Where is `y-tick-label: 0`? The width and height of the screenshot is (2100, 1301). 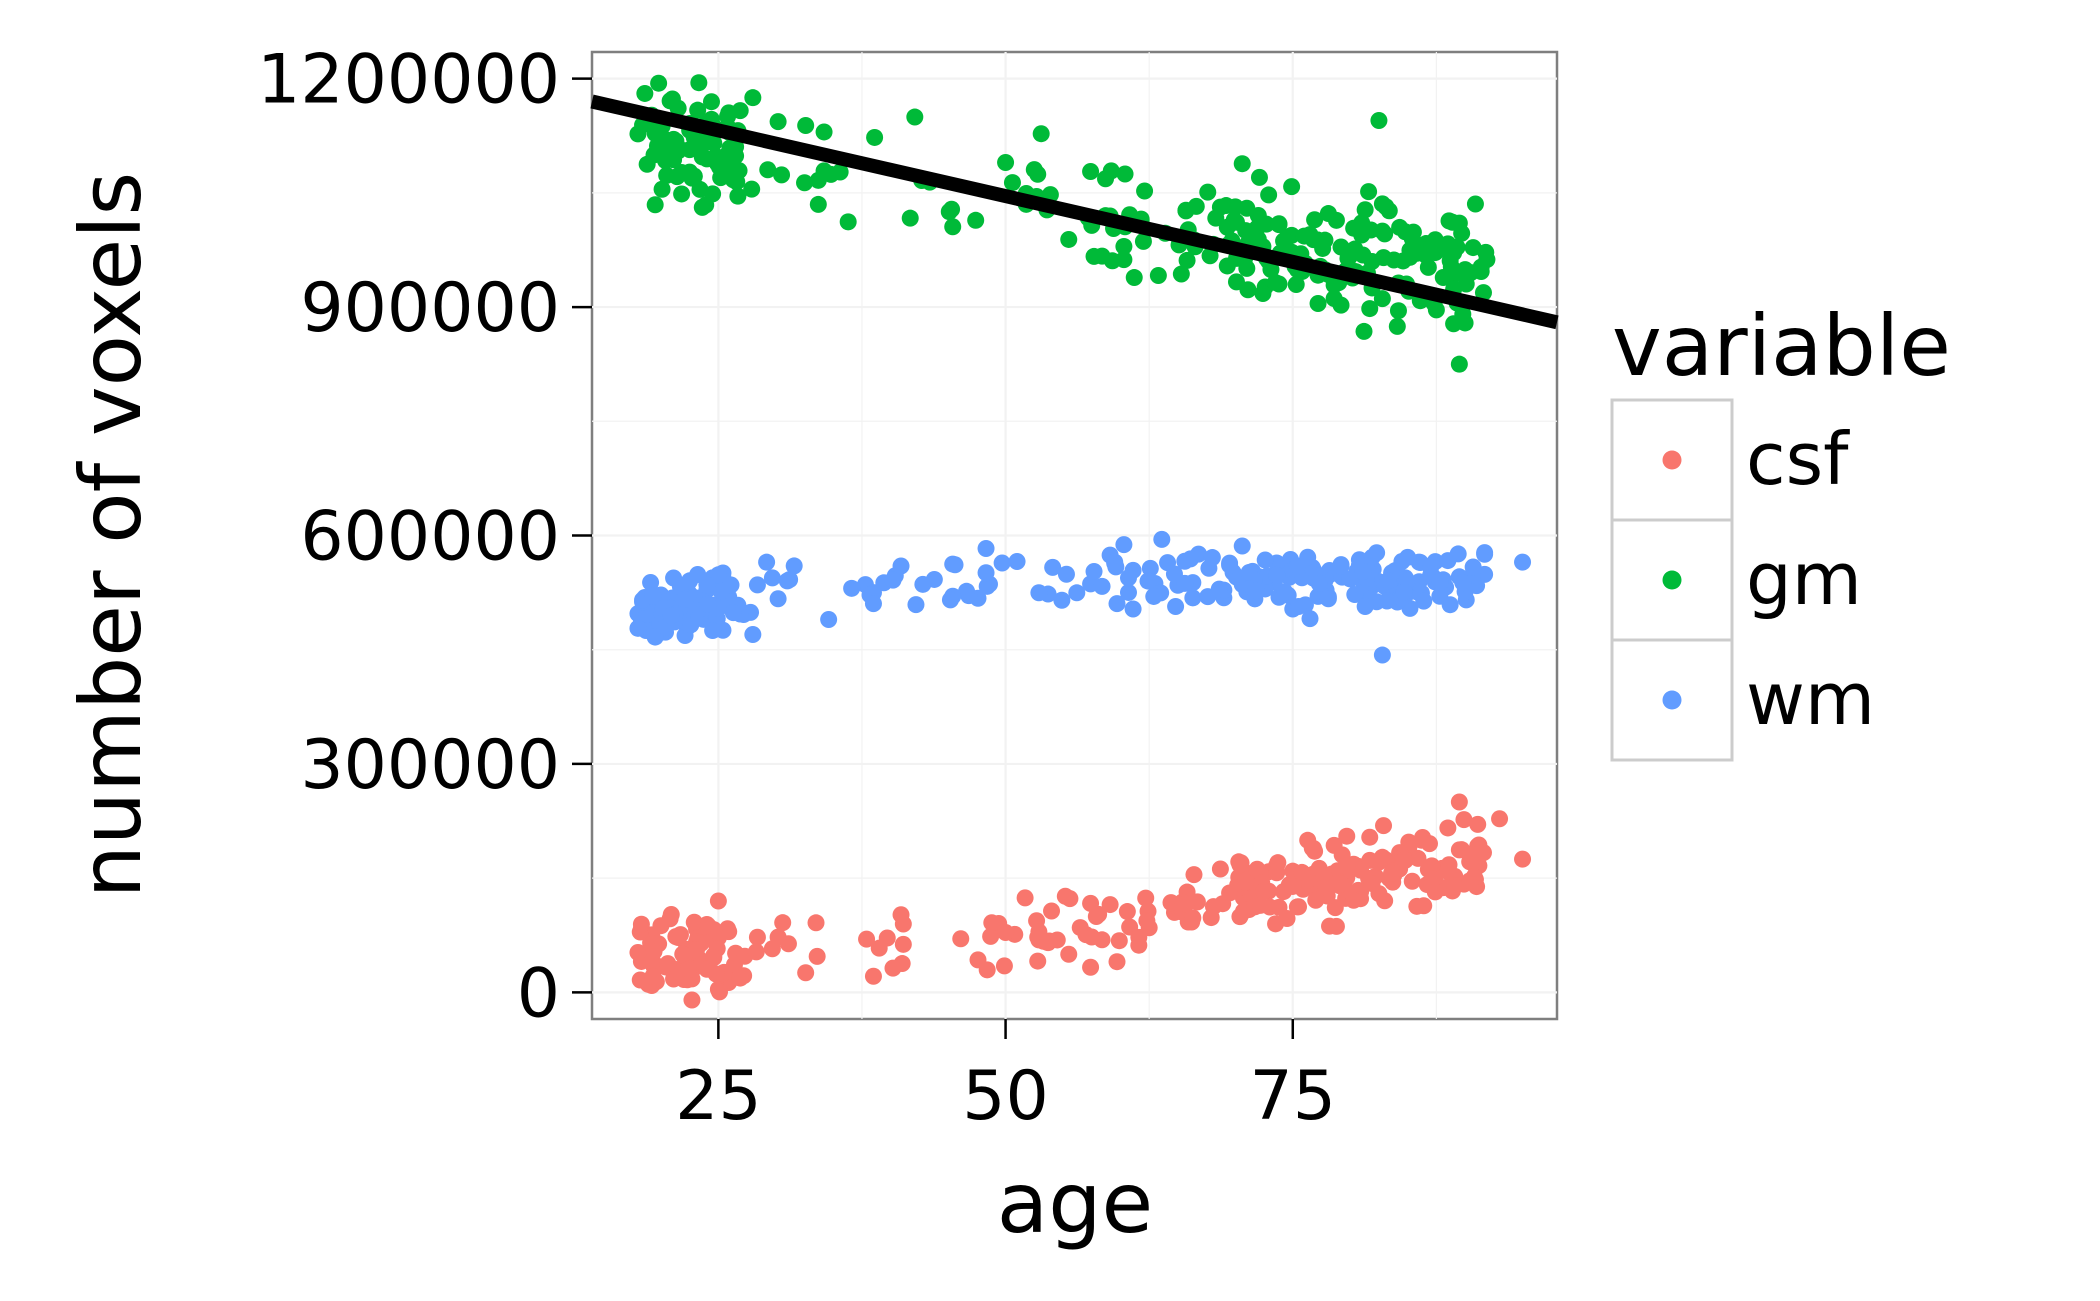 y-tick-label: 0 is located at coordinates (538, 993).